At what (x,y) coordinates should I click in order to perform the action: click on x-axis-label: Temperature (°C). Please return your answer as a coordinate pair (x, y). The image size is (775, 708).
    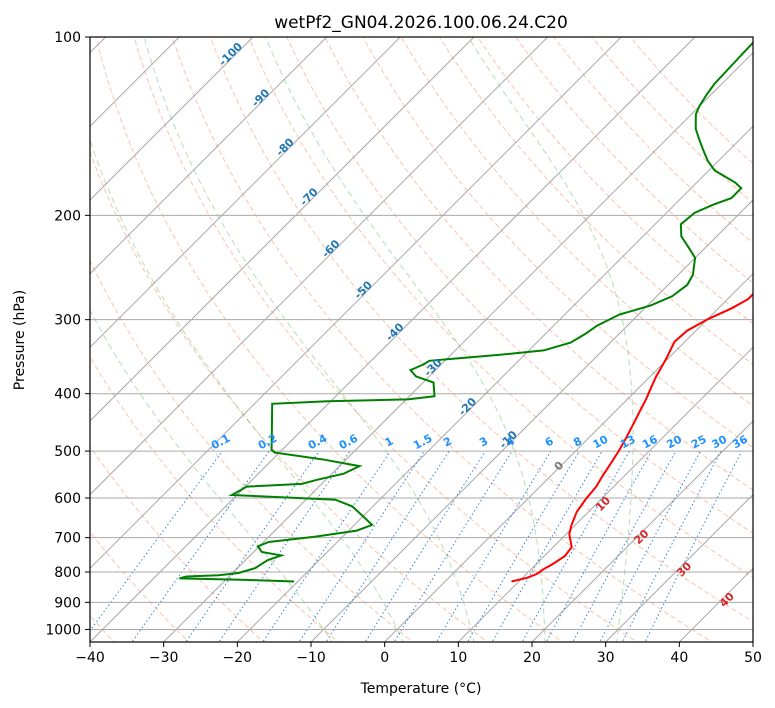
    Looking at the image, I should click on (421, 689).